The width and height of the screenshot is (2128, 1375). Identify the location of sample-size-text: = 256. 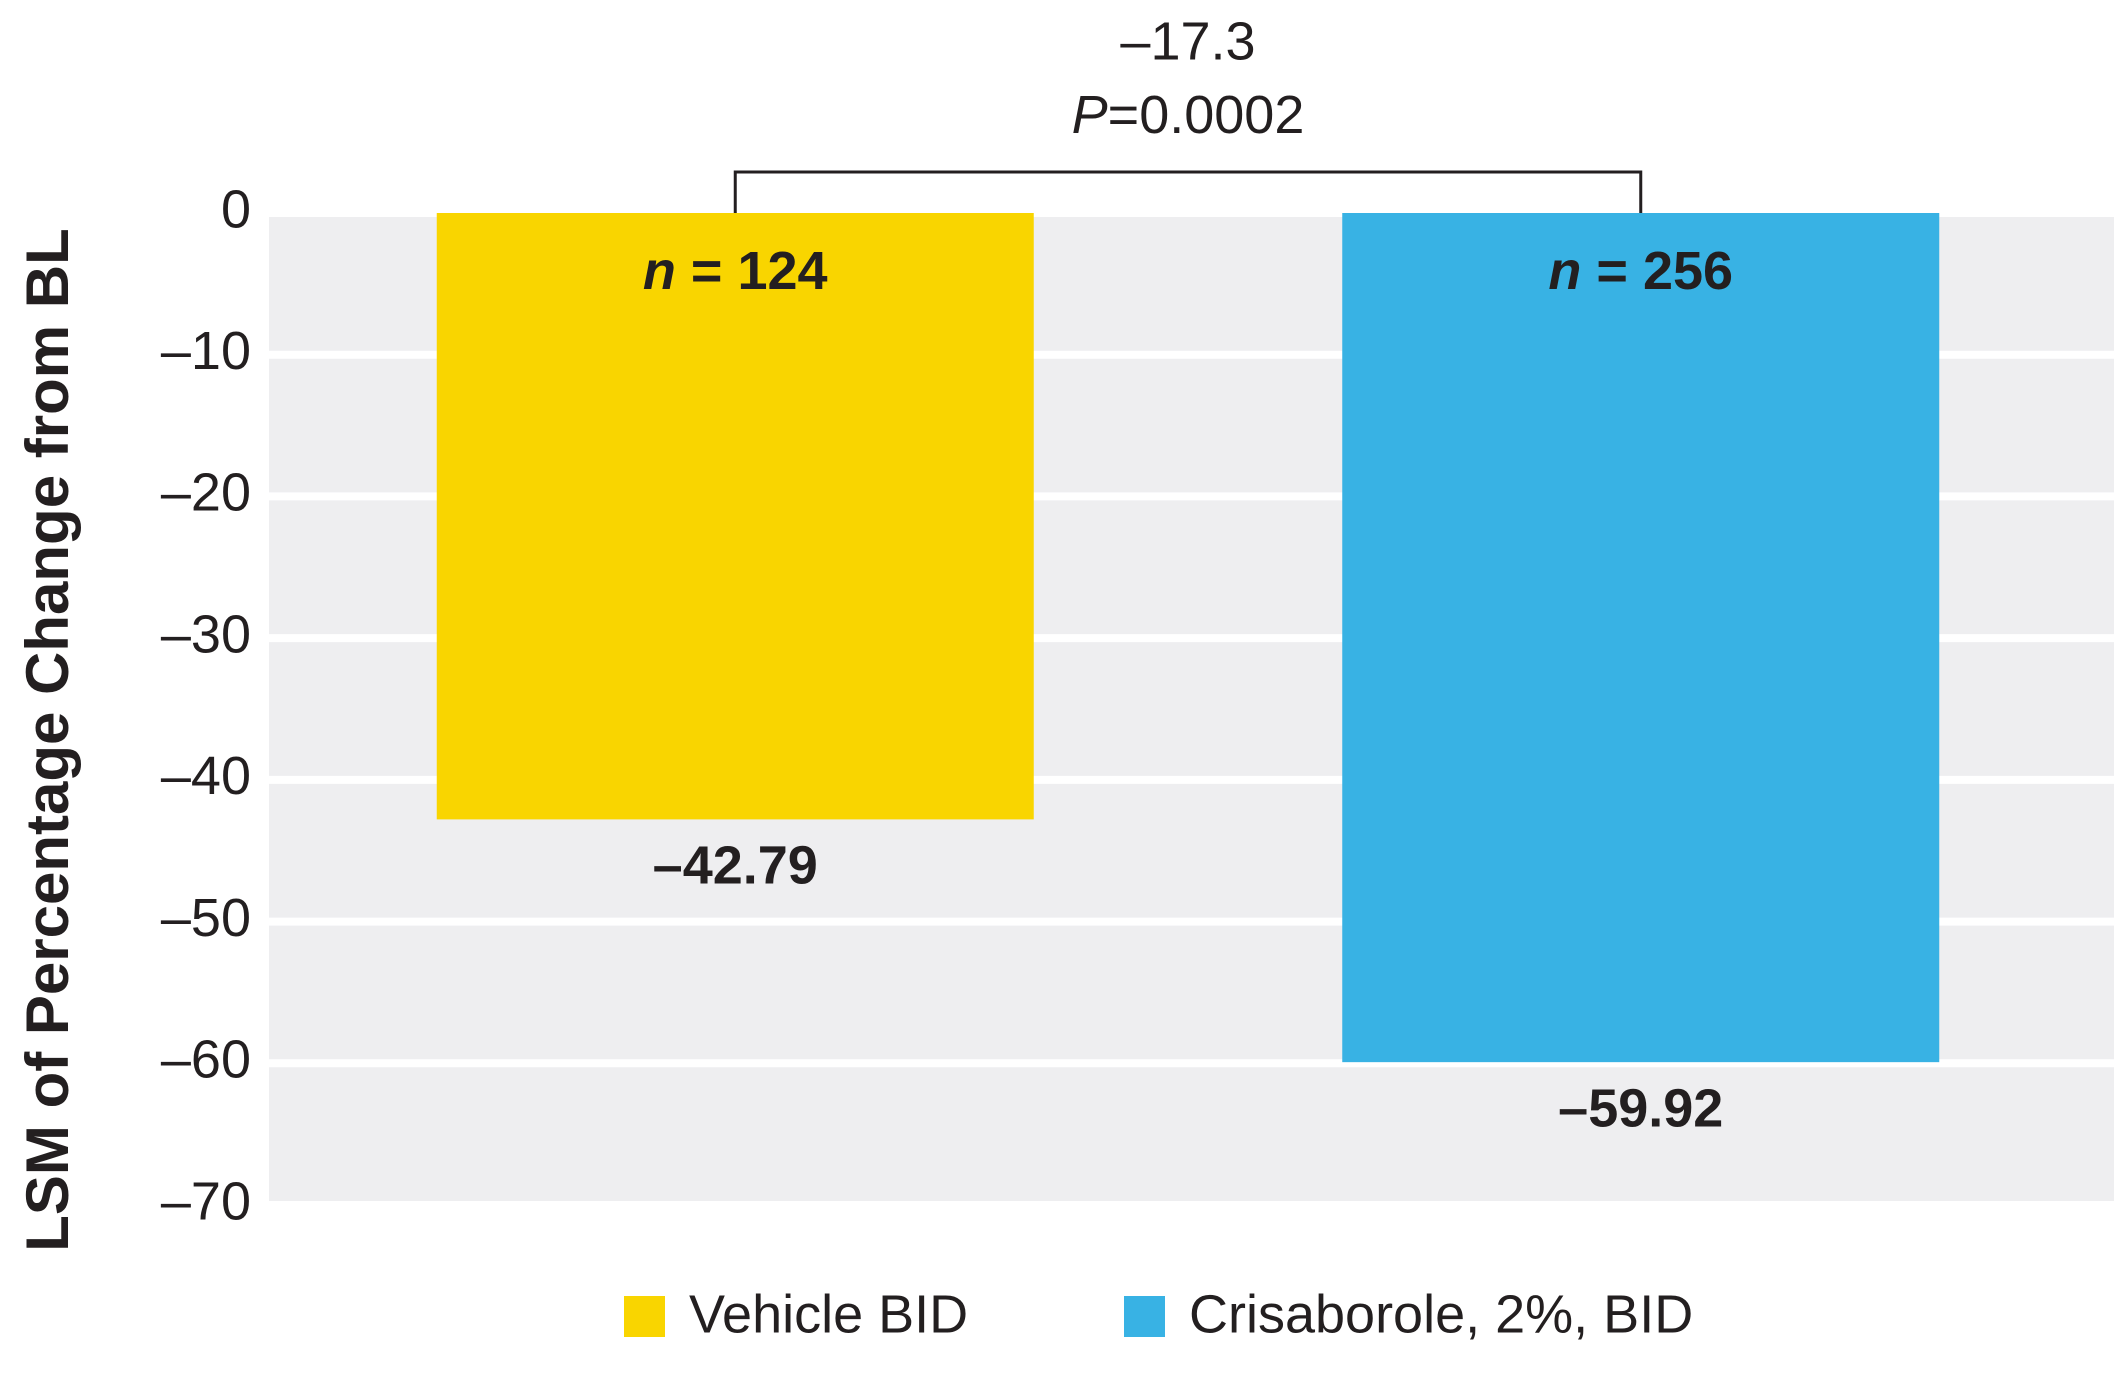
(1657, 271).